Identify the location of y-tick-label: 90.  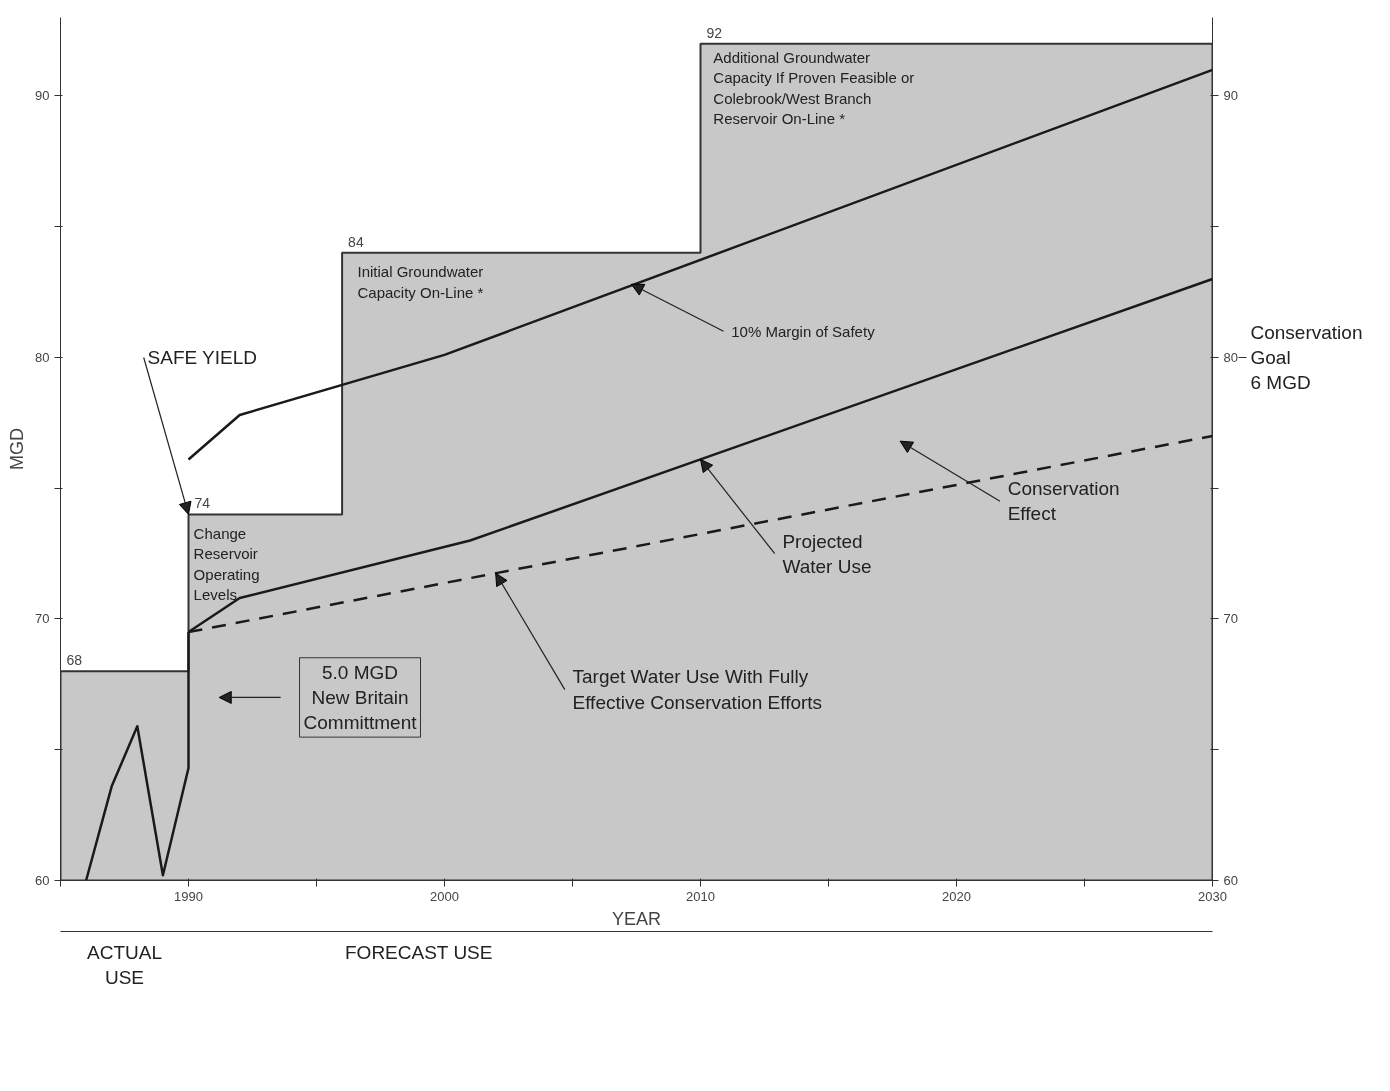
(42, 96).